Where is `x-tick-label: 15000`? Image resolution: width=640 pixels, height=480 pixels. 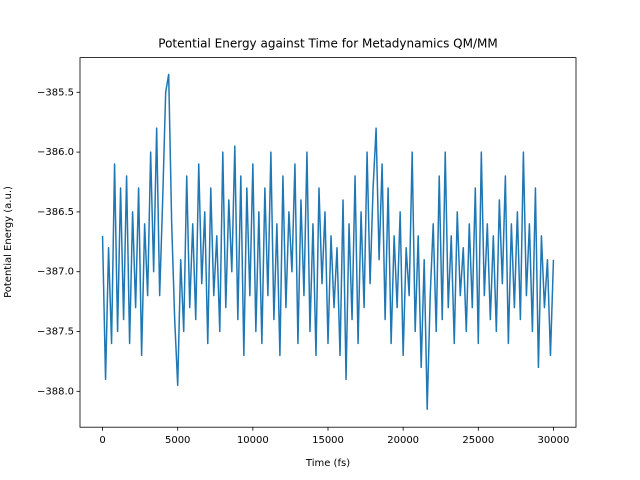
x-tick-label: 15000 is located at coordinates (328, 440).